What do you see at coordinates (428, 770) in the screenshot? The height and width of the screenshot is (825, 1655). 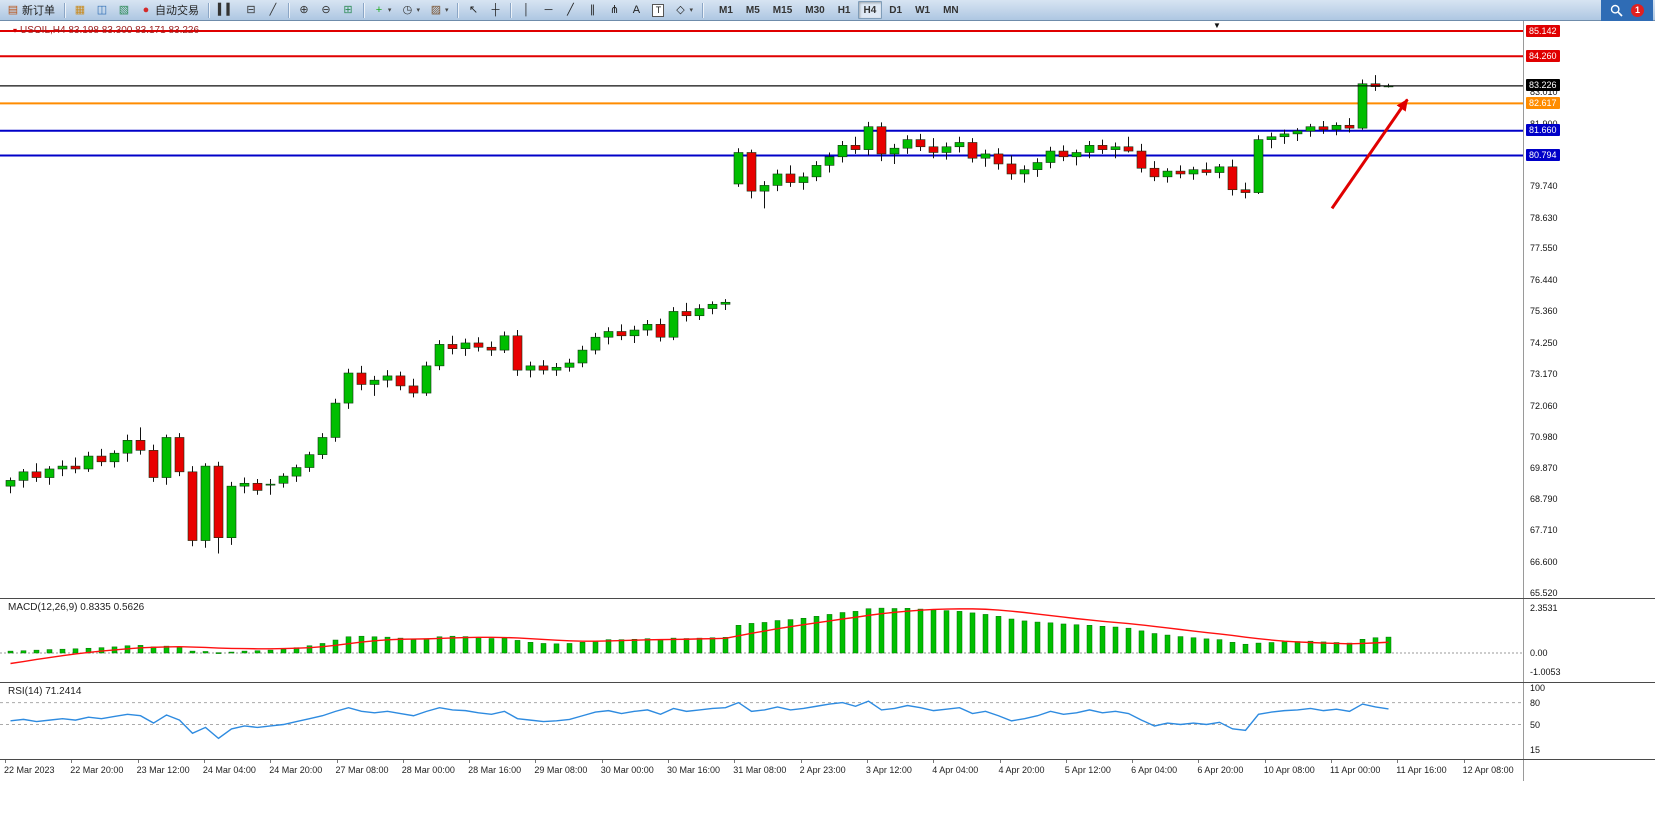 I see `time-axis-label: 28 Mar 00:00` at bounding box center [428, 770].